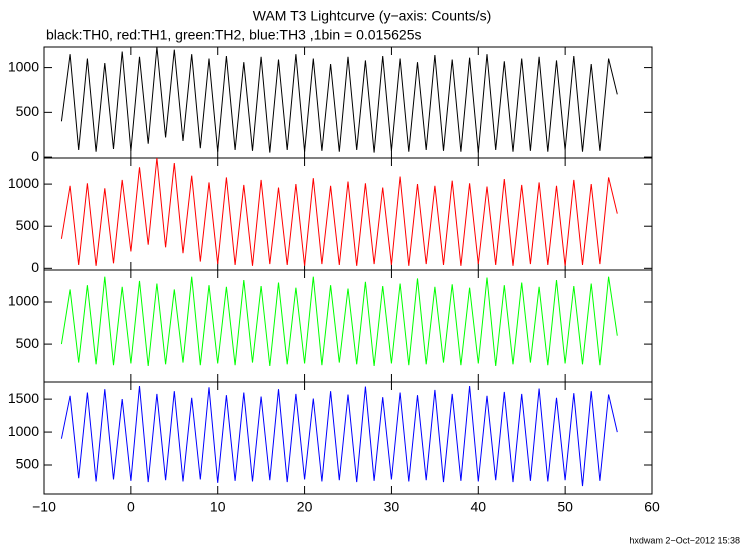  What do you see at coordinates (305, 507) in the screenshot?
I see `x-tick-label: 20` at bounding box center [305, 507].